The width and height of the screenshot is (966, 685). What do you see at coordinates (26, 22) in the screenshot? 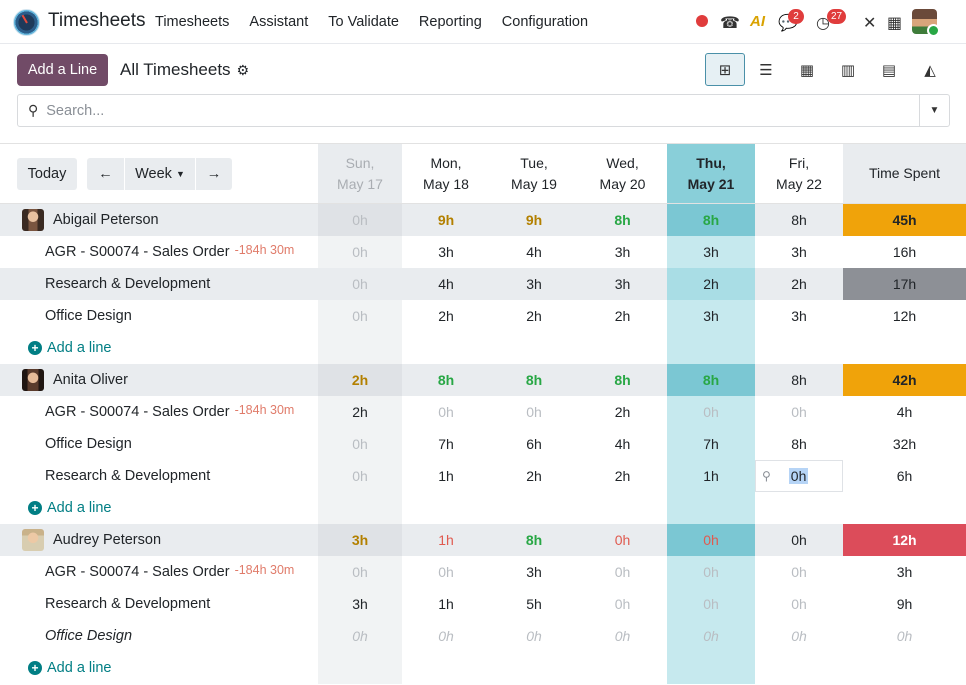
I see `timesheets-app-icon` at bounding box center [26, 22].